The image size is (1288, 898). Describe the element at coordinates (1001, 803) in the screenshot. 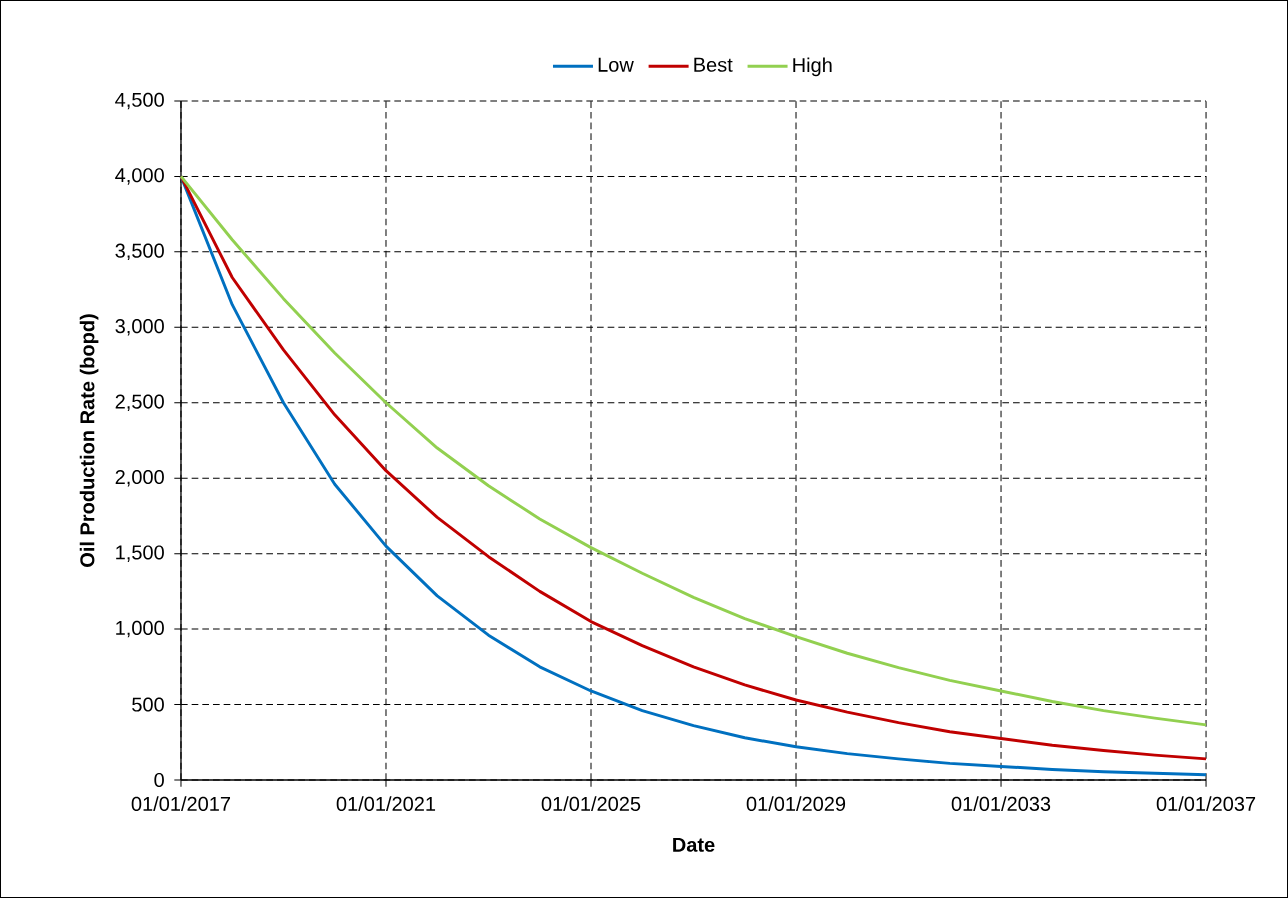

I see `x-tick-label: 01/01/2033` at that location.